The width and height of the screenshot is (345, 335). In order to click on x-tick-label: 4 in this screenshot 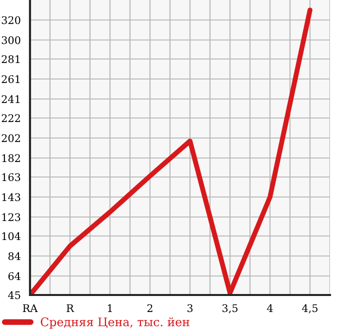, I will do `click(270, 308)`.